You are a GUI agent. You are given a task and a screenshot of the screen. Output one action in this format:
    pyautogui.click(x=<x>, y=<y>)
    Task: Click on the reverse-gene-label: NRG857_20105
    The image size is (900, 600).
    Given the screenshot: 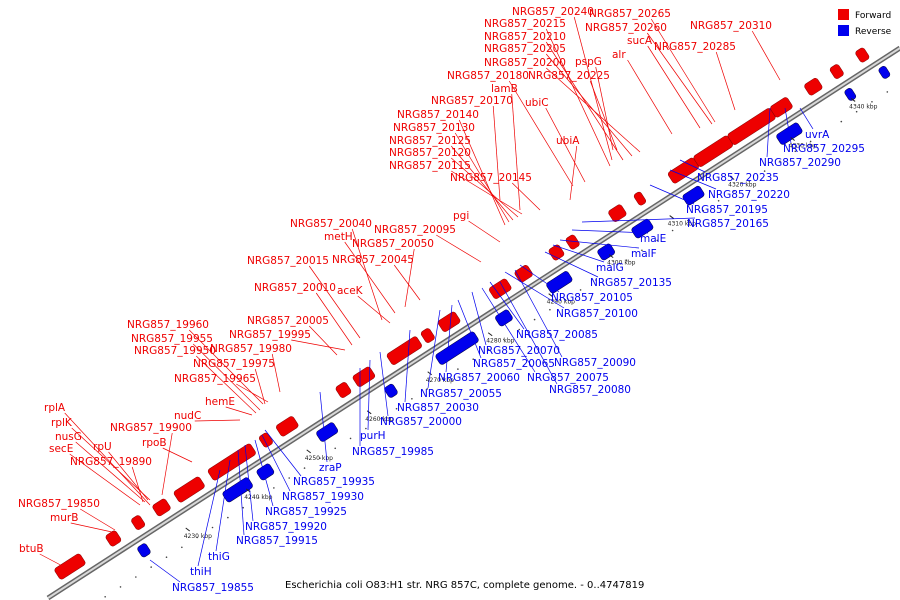 What is the action you would take?
    pyautogui.click(x=592, y=298)
    